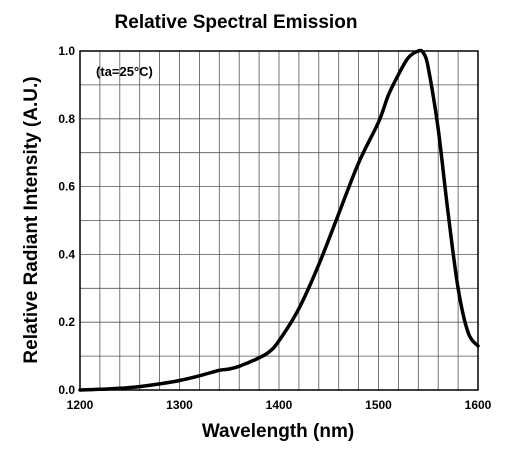  What do you see at coordinates (66, 220) in the screenshot?
I see `y-axis-ticks: 0.0 0.2 0.4 0.6 0.8 1.0` at bounding box center [66, 220].